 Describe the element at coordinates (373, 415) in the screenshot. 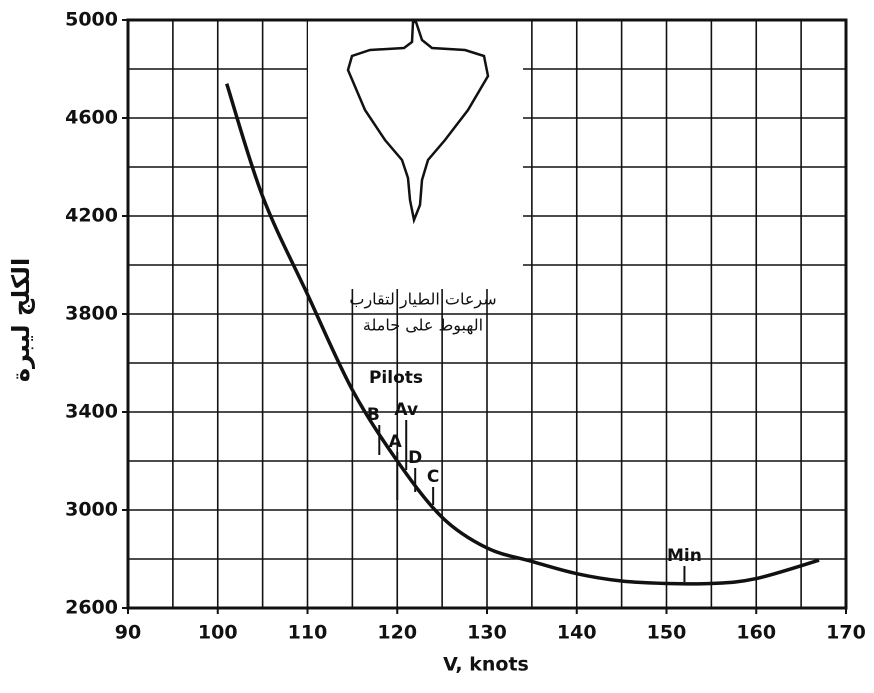

I see `pilot-label: B` at that location.